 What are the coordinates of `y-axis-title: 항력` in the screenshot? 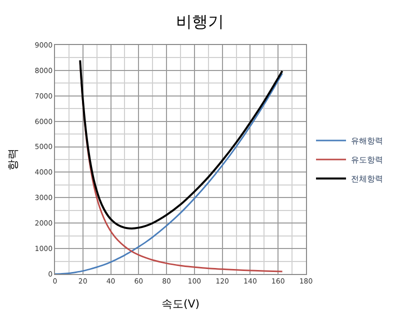 It's located at (13, 159).